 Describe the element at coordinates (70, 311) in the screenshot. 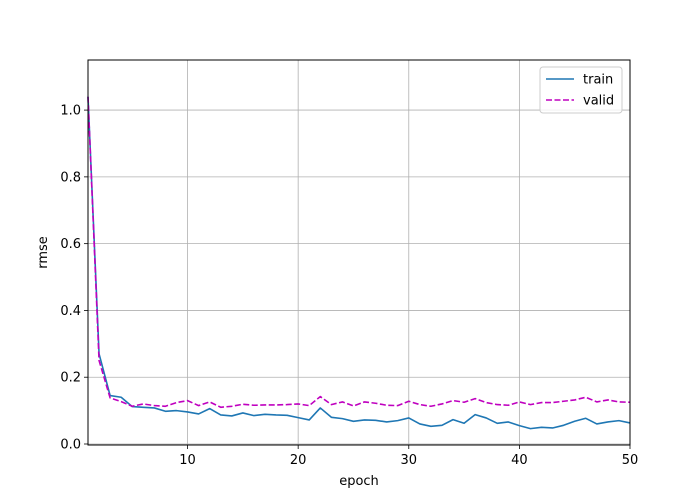

I see `y-tick-label: 0.4` at that location.